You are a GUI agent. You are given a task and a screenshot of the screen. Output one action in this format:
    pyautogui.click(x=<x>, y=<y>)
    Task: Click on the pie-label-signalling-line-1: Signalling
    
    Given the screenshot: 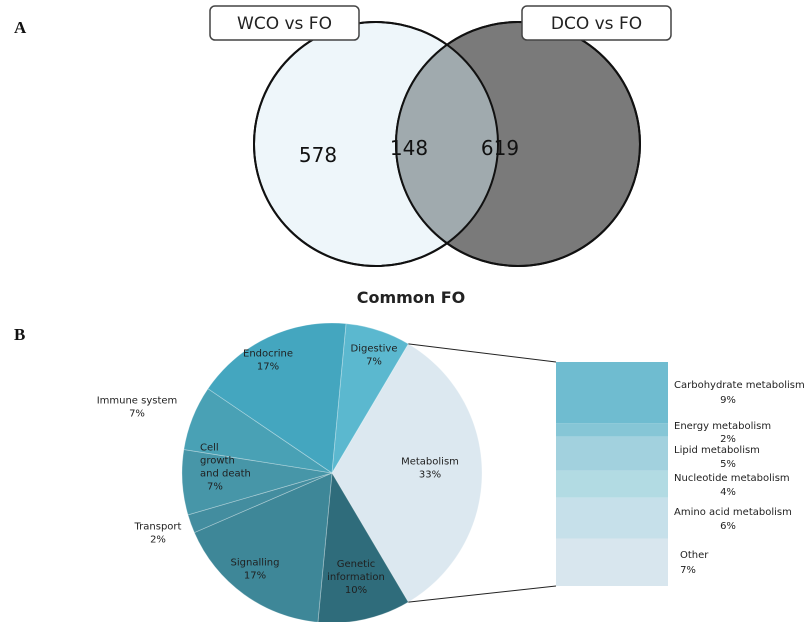 What is the action you would take?
    pyautogui.click(x=255, y=563)
    